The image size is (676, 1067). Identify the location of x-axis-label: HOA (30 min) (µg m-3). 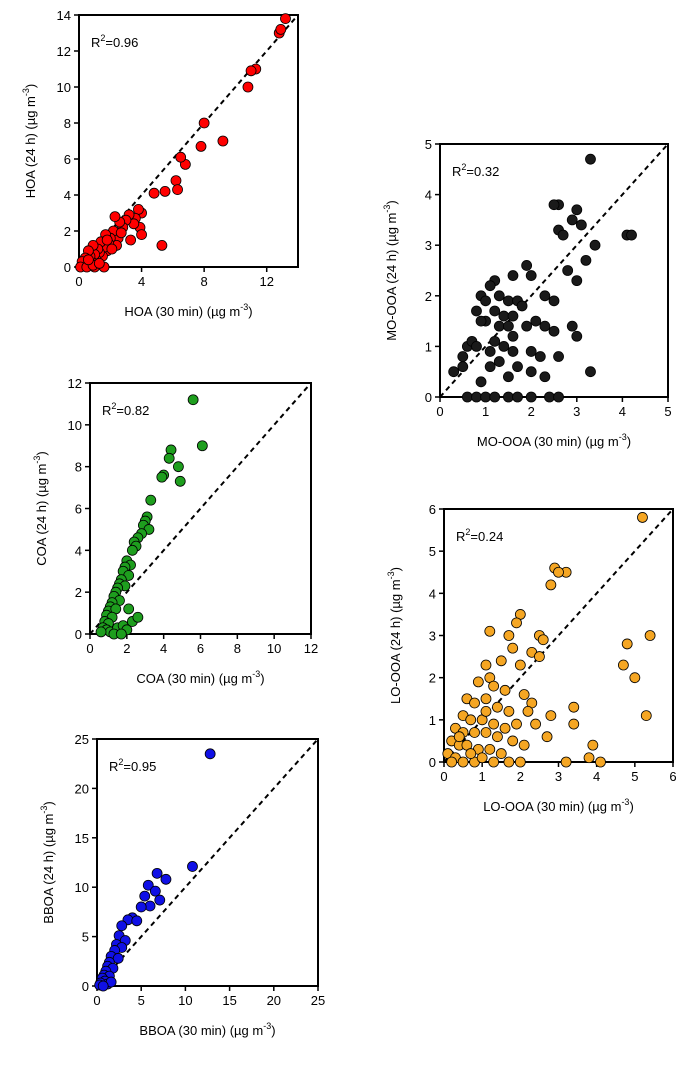
(188, 310).